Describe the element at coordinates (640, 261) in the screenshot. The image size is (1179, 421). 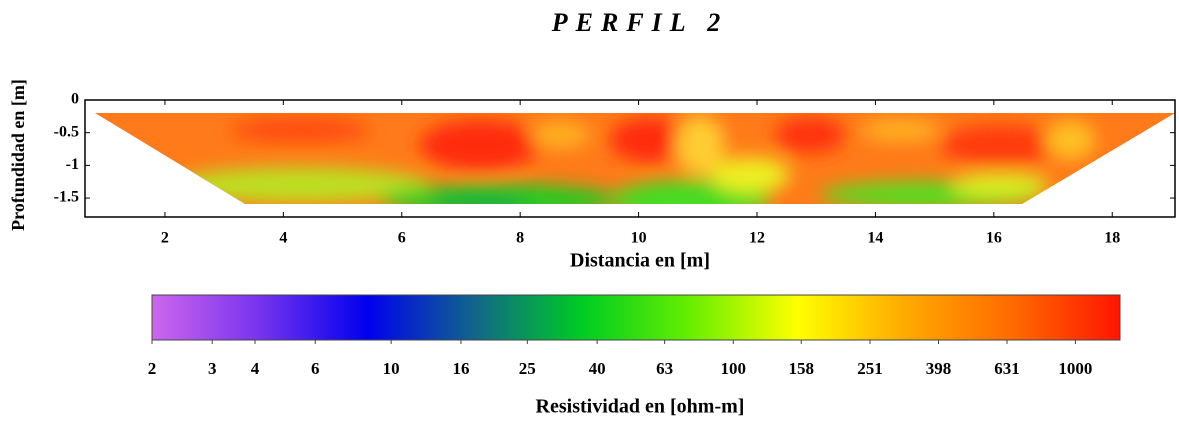
I see `x-axis-label: Distancia en [m]` at that location.